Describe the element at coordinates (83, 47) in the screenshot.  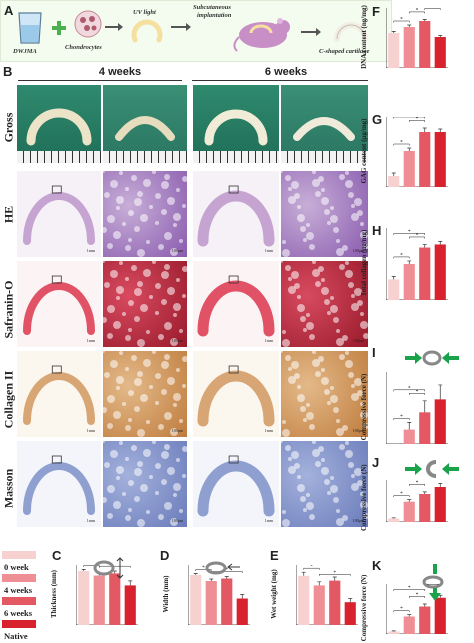
I see `chondrocytes-label: Chondrocytes` at that location.